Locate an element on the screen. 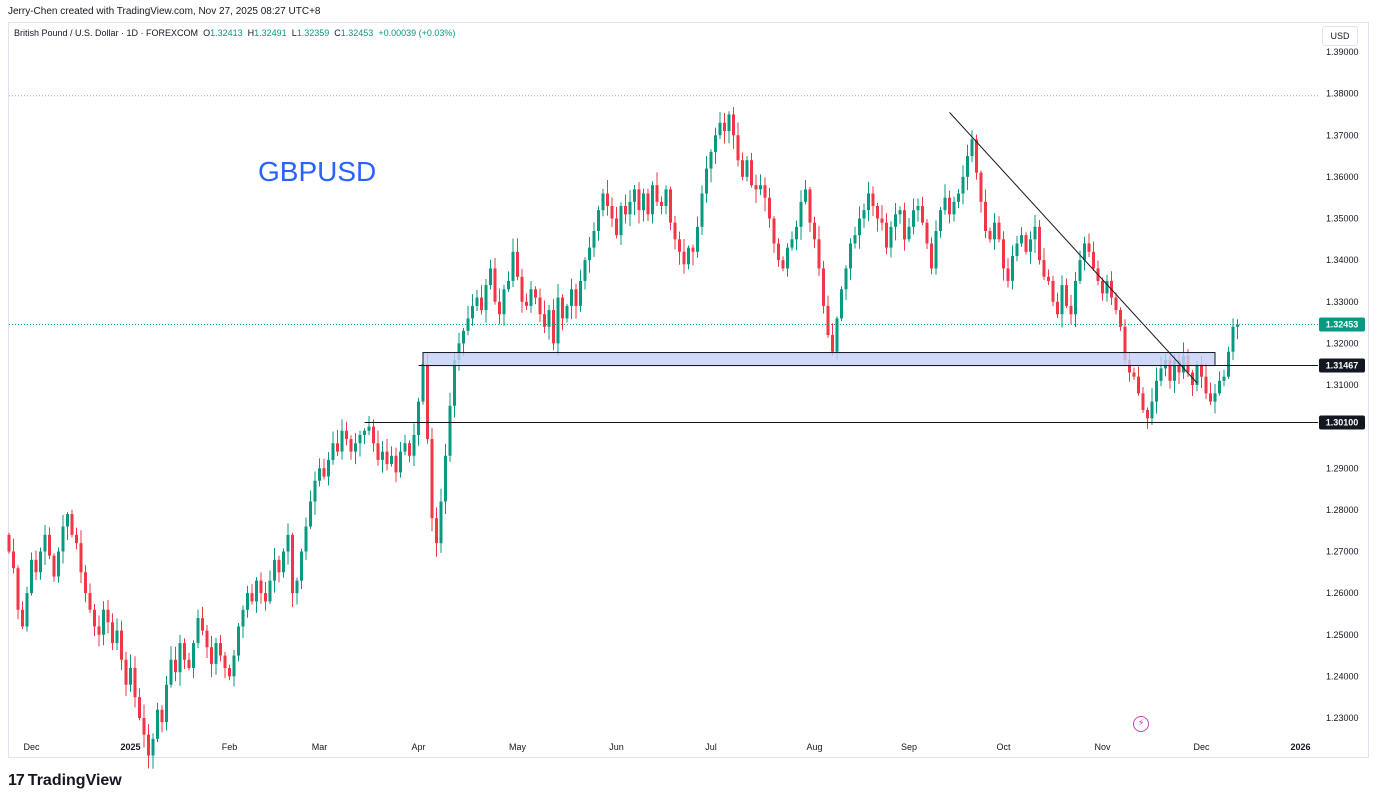  x-tick-label: Jun is located at coordinates (616, 747).